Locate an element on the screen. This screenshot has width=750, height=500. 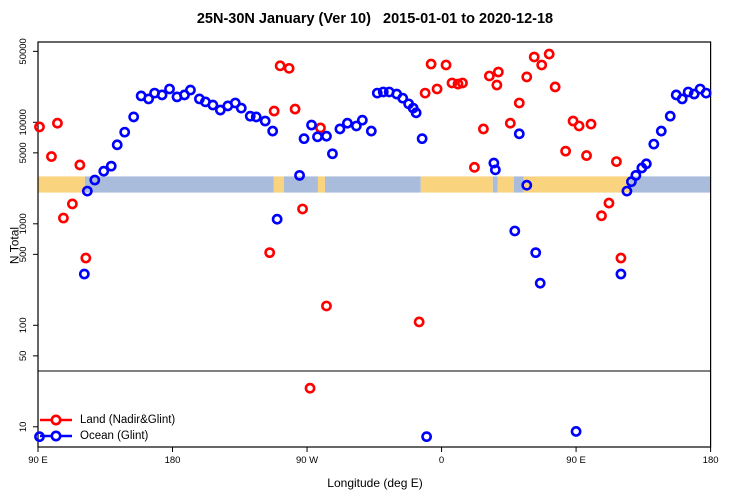
legend-item-ocean: Ocean (Glint) is located at coordinates (107, 436).